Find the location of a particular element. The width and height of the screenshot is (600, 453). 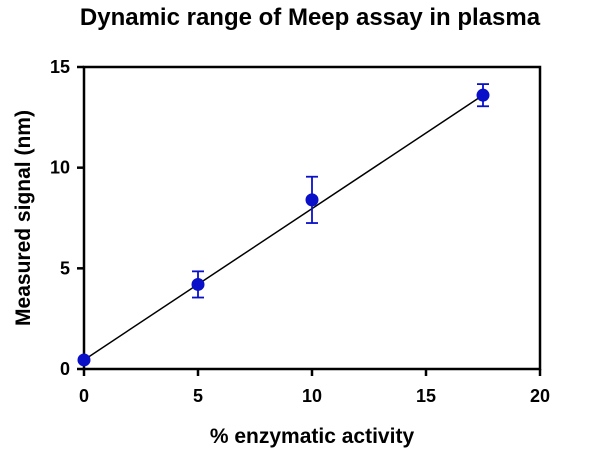

y-tick-label: 5 is located at coordinates (65, 268).